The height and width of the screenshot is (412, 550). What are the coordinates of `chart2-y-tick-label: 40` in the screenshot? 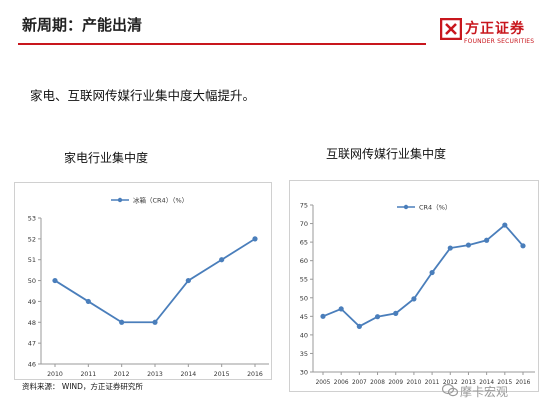 It's located at (304, 335).